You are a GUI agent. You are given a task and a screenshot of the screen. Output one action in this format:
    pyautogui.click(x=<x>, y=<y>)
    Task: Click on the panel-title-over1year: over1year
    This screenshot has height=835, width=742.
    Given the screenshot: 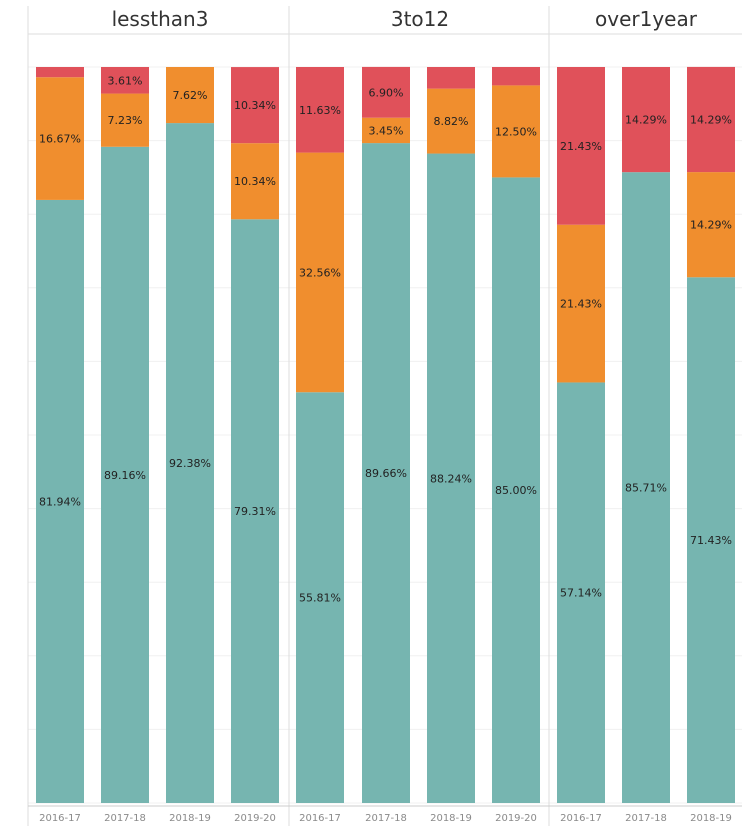 What is the action you would take?
    pyautogui.click(x=646, y=19)
    